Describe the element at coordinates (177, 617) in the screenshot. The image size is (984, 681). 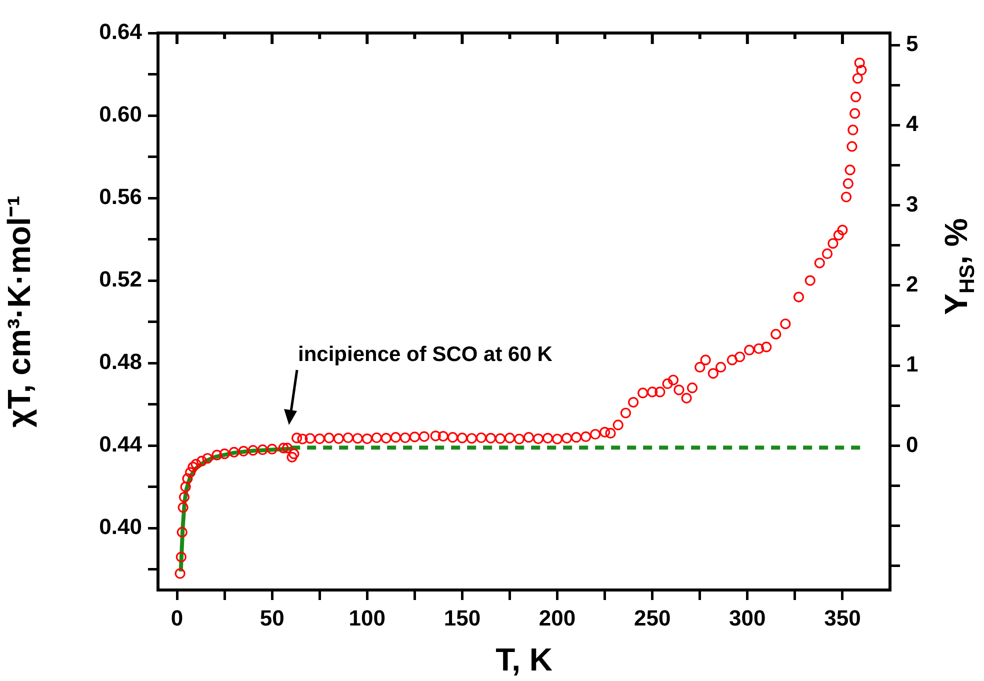
I see `x-tick-label: 0` at that location.